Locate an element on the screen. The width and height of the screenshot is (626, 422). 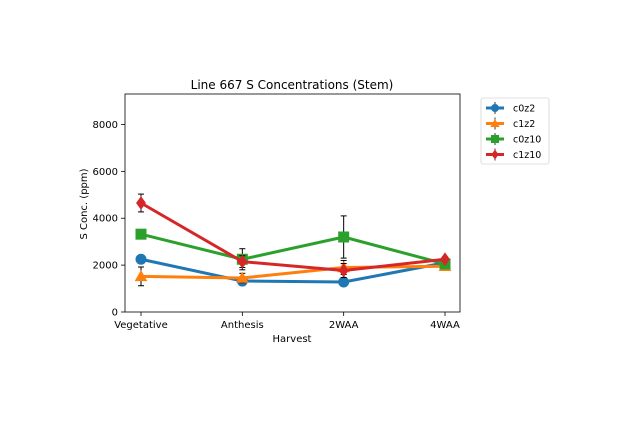
y-tick-label: 2000 is located at coordinates (105, 266).